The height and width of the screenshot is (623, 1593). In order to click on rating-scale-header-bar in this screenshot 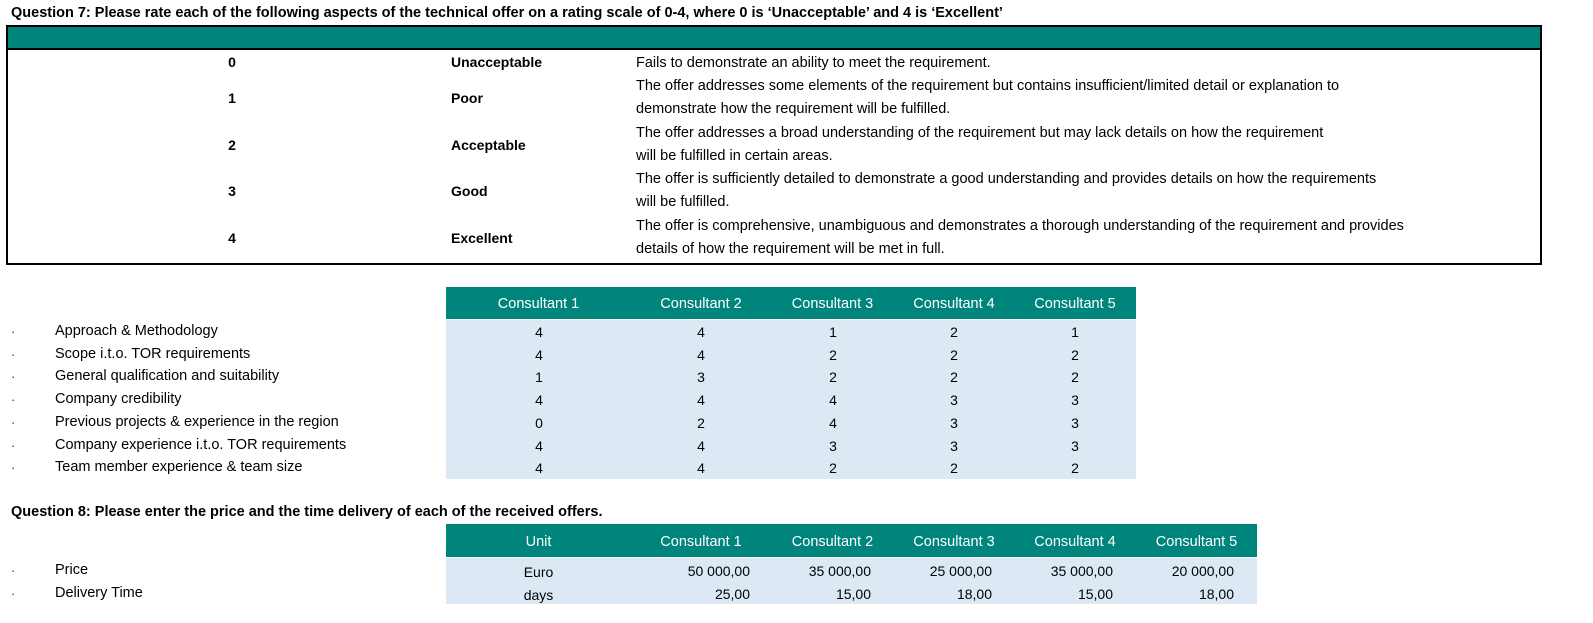, I will do `click(774, 38)`.